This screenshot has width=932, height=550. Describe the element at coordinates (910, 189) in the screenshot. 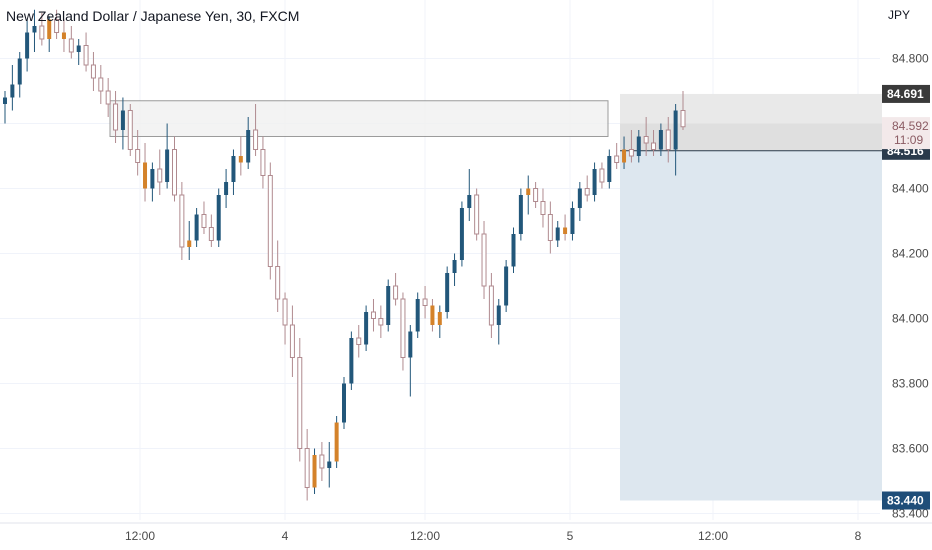

I see `y-tick-label: 84.400` at that location.